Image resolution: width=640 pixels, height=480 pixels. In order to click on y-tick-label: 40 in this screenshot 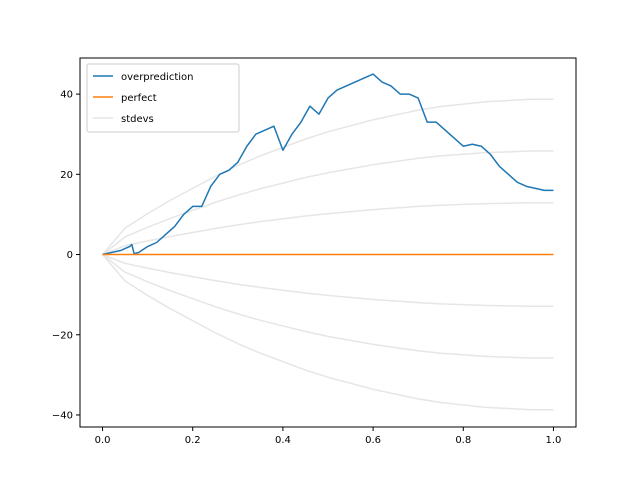, I will do `click(66, 95)`.